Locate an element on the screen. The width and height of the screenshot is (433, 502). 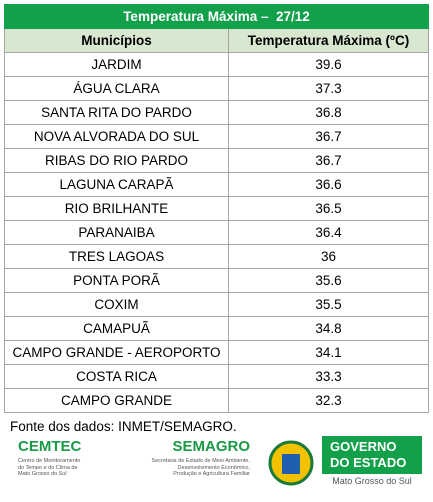
caption-line: Desenvolvimento Econômico, is located at coordinates (213, 467).